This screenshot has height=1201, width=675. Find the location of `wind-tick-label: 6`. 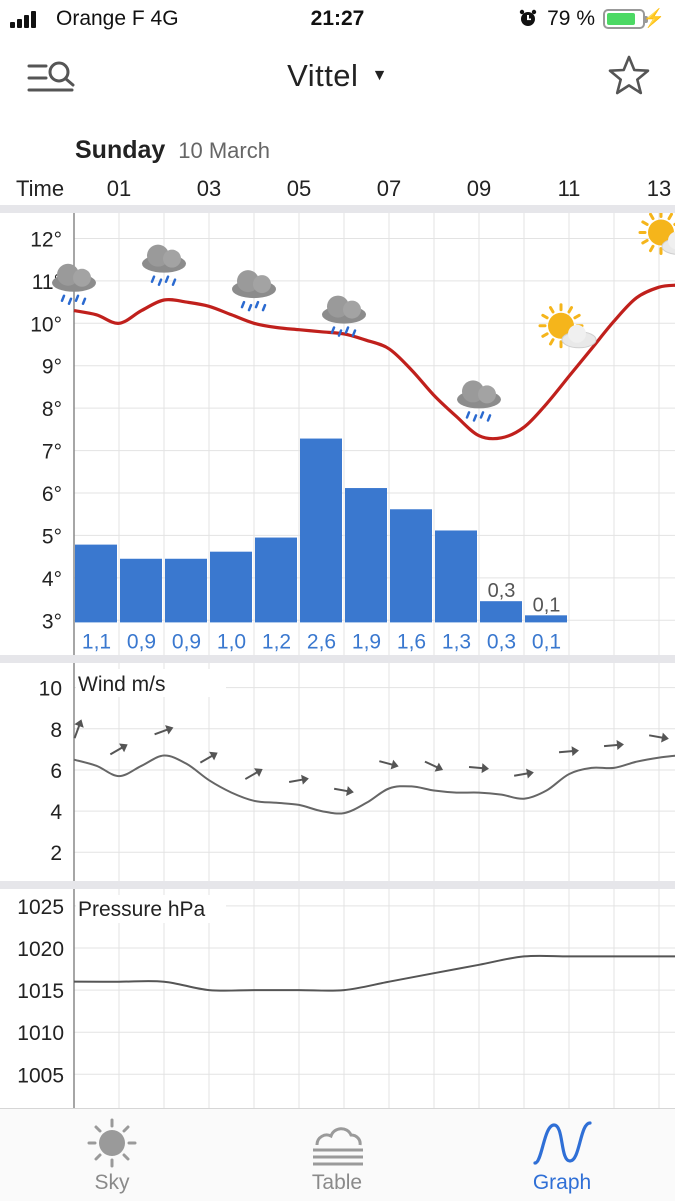

wind-tick-label: 6 is located at coordinates (56, 771).